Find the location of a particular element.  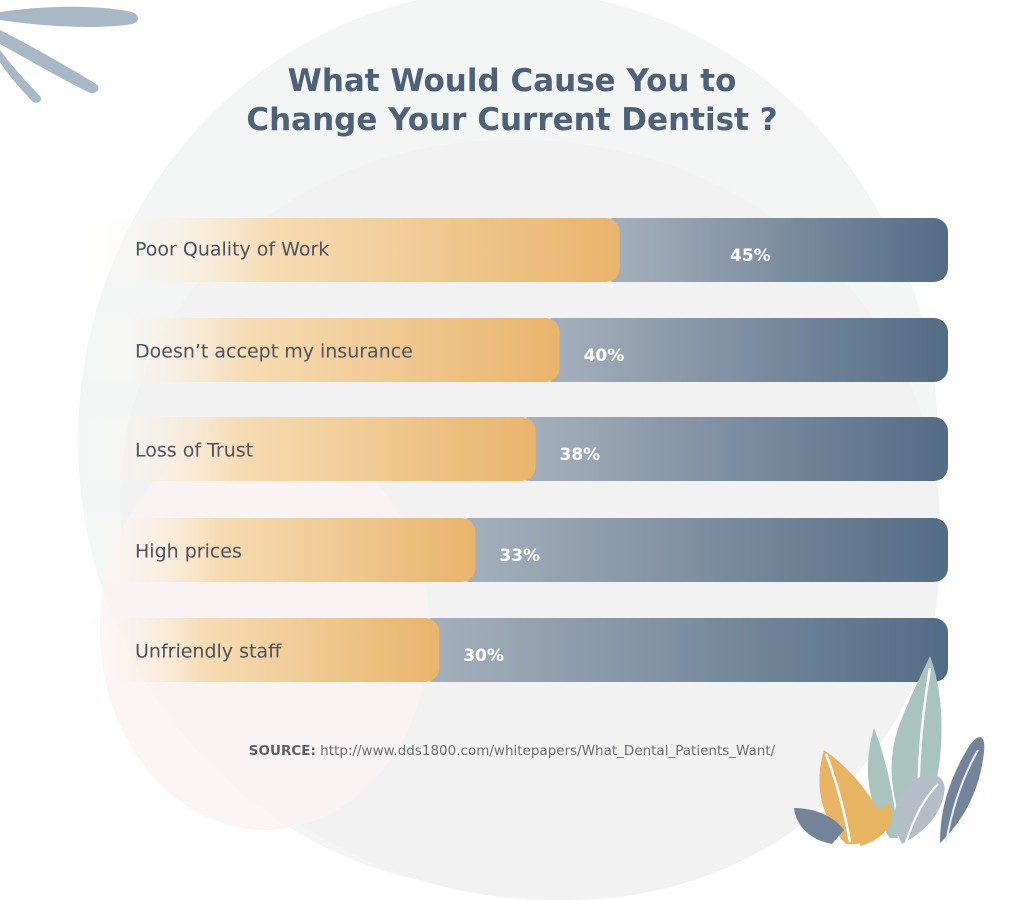

category-label: Unfriendly staff is located at coordinates (208, 652).